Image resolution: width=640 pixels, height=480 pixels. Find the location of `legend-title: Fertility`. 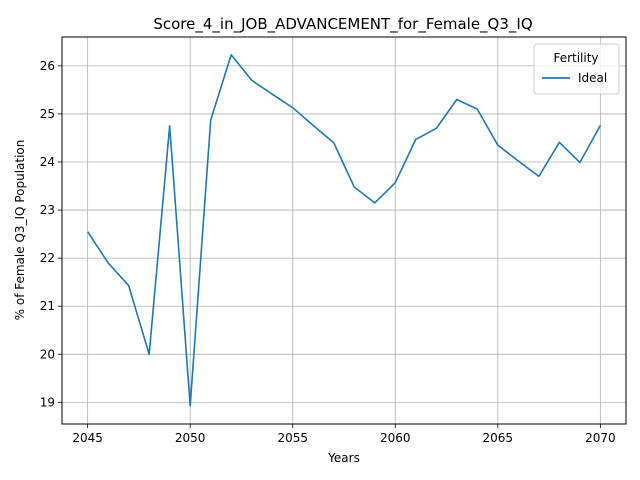

legend-title: Fertility is located at coordinates (575, 58).